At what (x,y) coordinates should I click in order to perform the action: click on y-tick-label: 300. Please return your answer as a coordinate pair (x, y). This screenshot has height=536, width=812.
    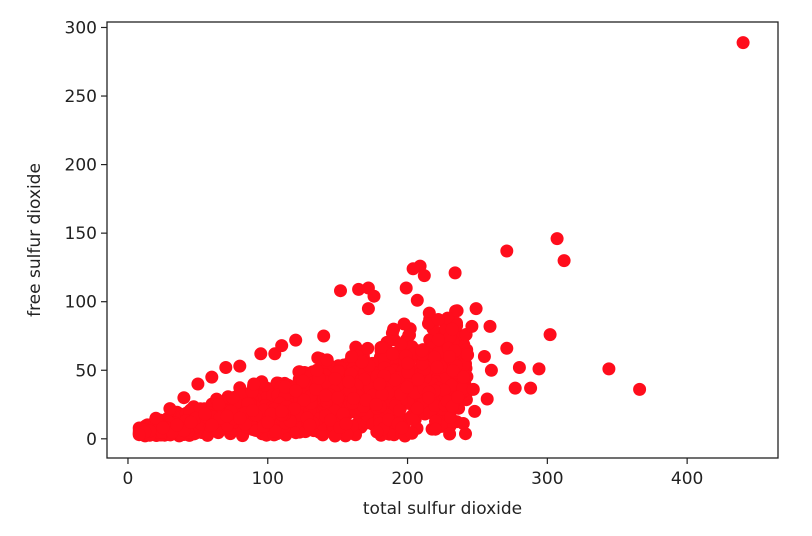
    Looking at the image, I should click on (81, 28).